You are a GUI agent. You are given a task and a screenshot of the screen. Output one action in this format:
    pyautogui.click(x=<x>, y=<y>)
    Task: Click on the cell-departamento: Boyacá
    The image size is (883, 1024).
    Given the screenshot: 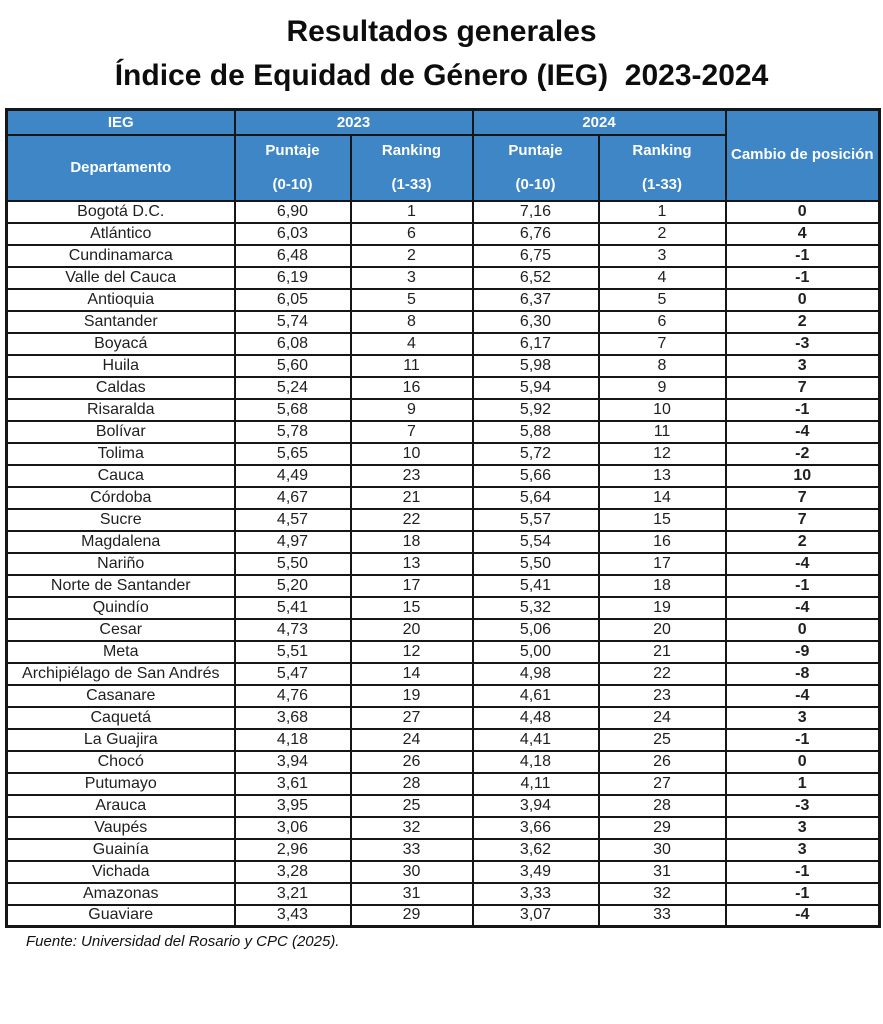 What is the action you would take?
    pyautogui.click(x=120, y=343)
    